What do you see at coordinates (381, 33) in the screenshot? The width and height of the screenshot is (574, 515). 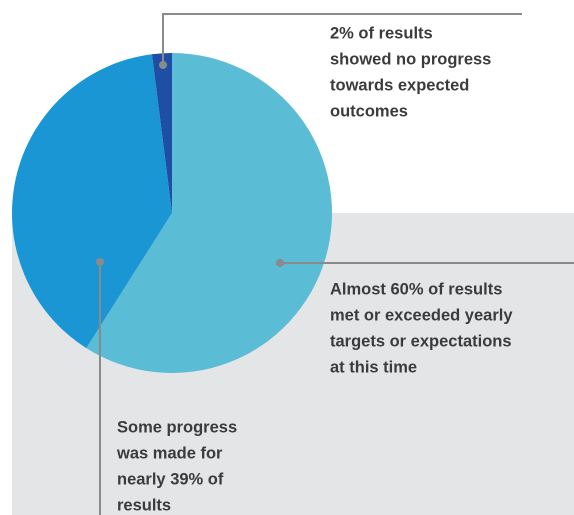 I see `annotation-text: 2% of results` at bounding box center [381, 33].